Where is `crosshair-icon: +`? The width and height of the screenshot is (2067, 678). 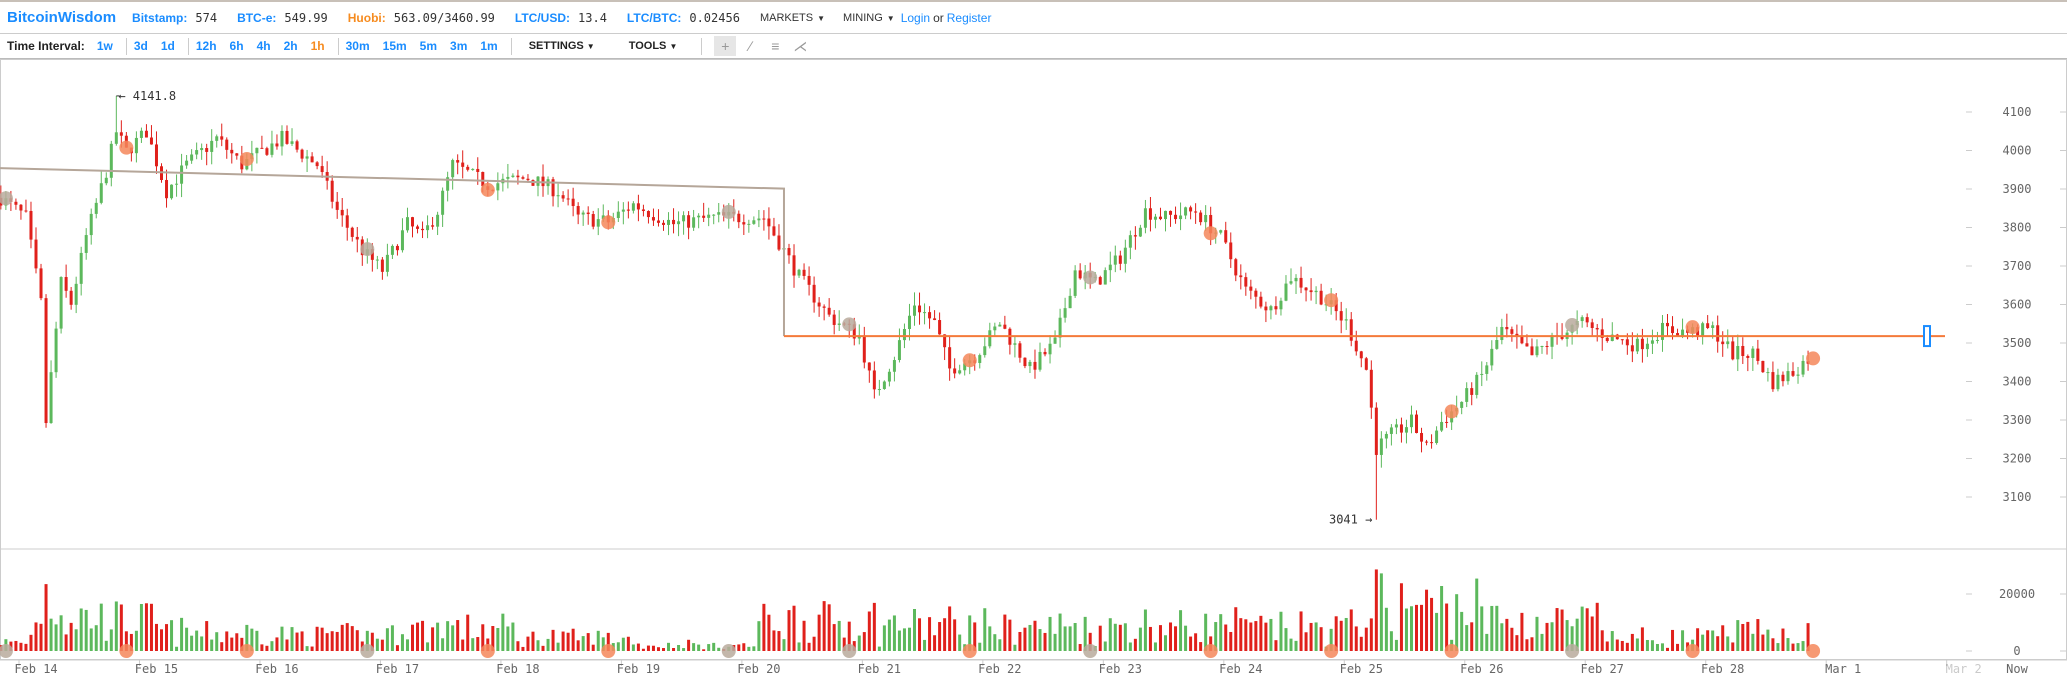
crosshair-icon: + is located at coordinates (725, 46).